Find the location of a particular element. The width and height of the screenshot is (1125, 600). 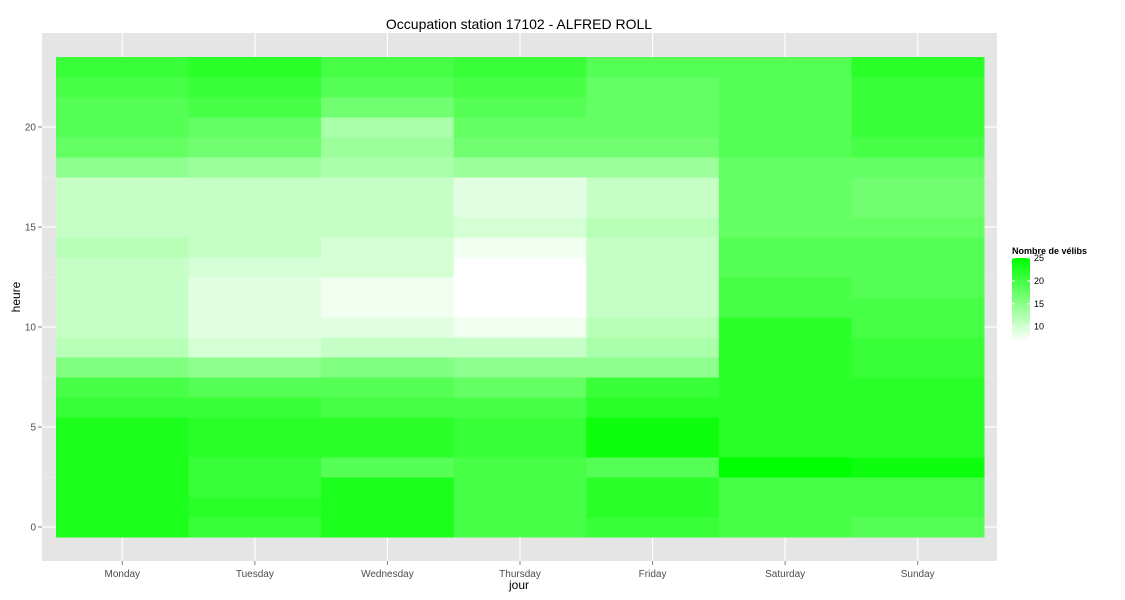

y-tick-label: 0 is located at coordinates (33, 528).